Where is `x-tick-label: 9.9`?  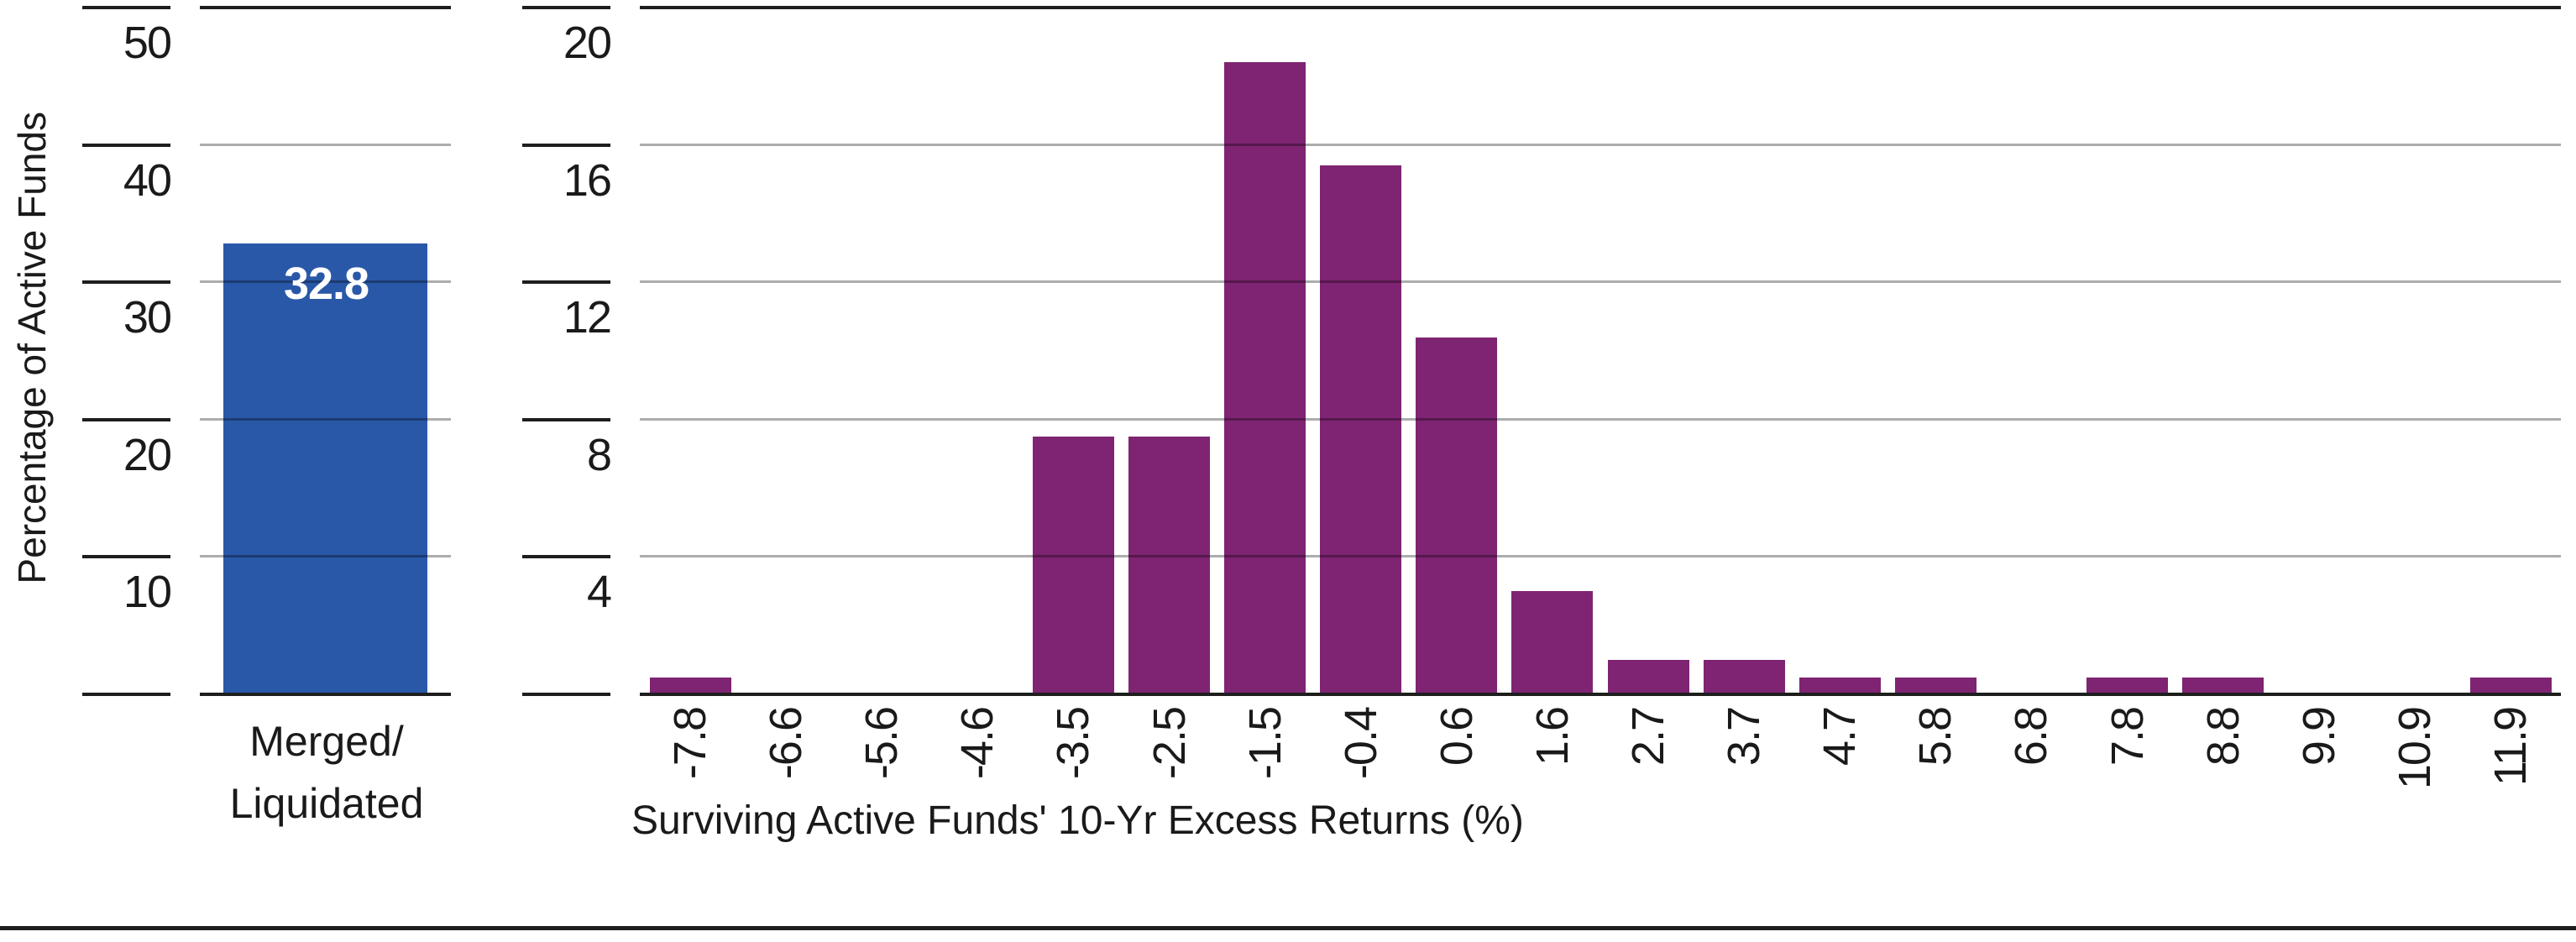
x-tick-label: 9.9 is located at coordinates (2318, 737).